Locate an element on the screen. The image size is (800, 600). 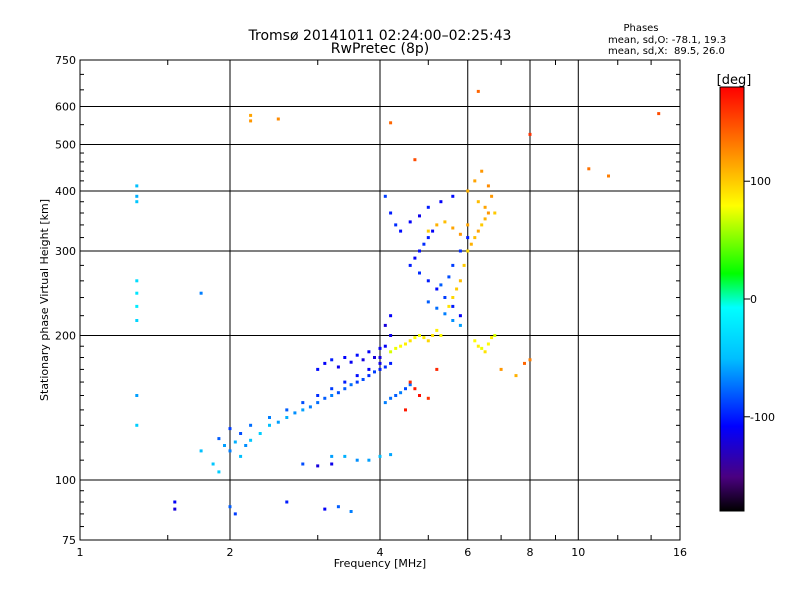
colorbar-tick-label: 0 is located at coordinates (753, 299).